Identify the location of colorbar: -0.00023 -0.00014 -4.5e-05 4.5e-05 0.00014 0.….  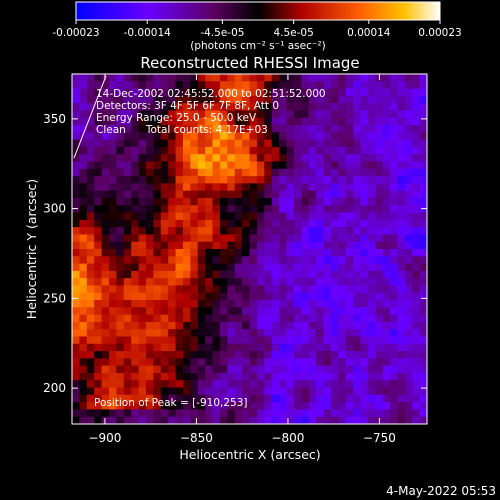
(257, 26).